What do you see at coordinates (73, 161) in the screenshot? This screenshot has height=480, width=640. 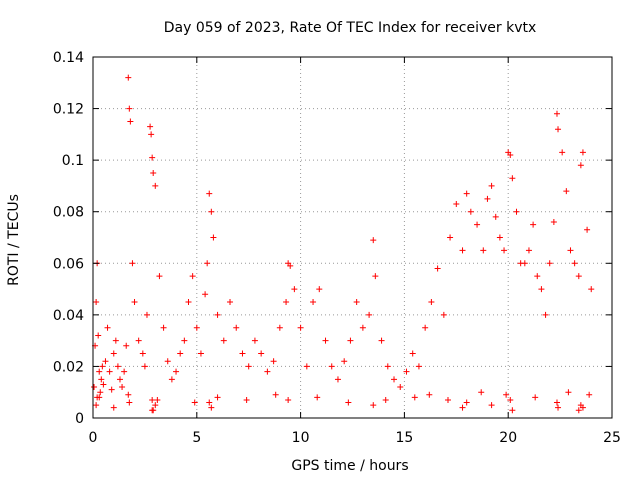 I see `y-tick-label: 0.1` at bounding box center [73, 161].